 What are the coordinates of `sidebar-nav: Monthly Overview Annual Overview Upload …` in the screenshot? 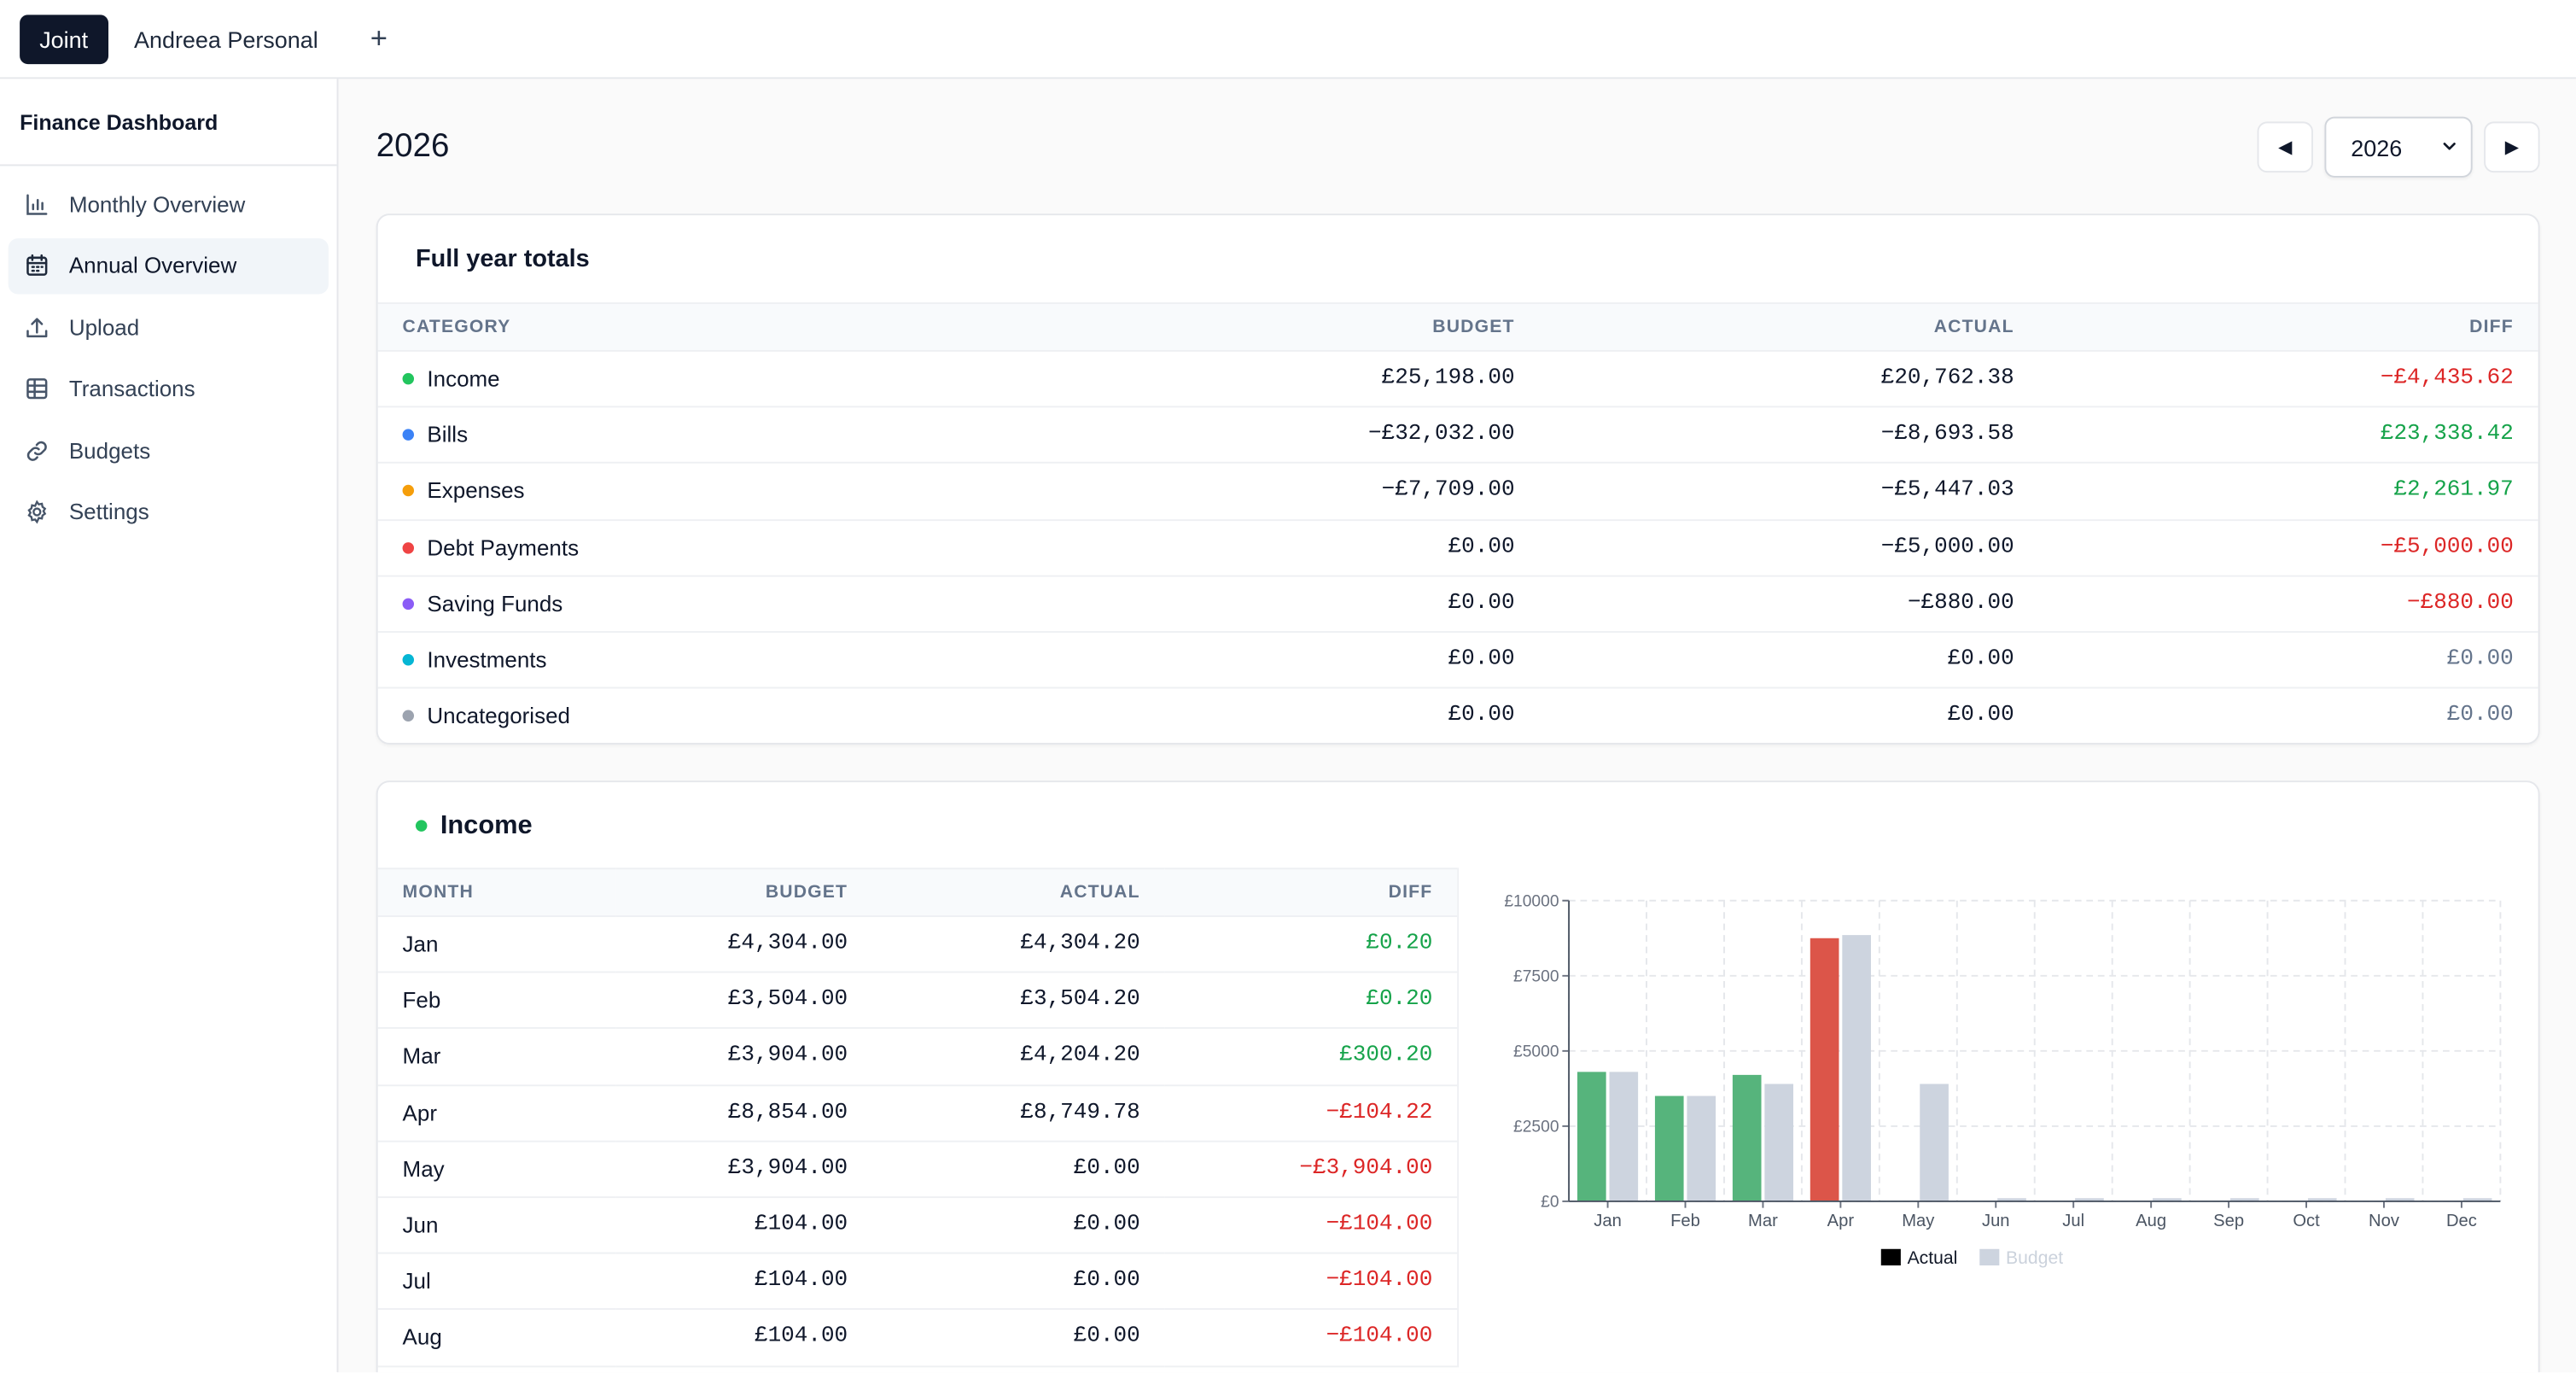 It's located at (168, 360).